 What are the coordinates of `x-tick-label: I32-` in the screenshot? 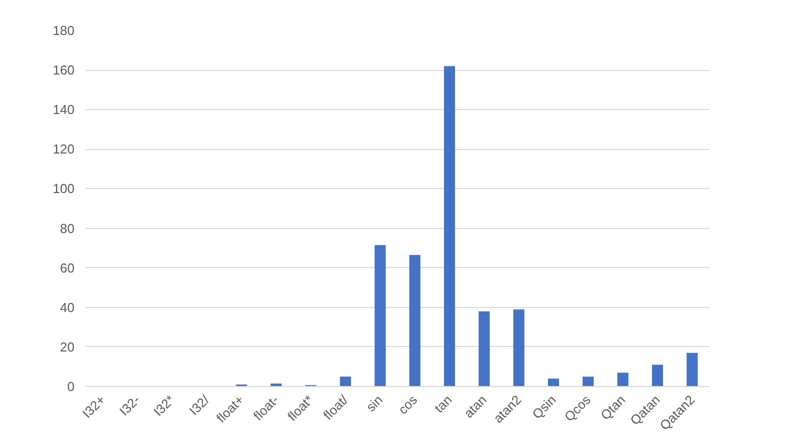 It's located at (129, 405).